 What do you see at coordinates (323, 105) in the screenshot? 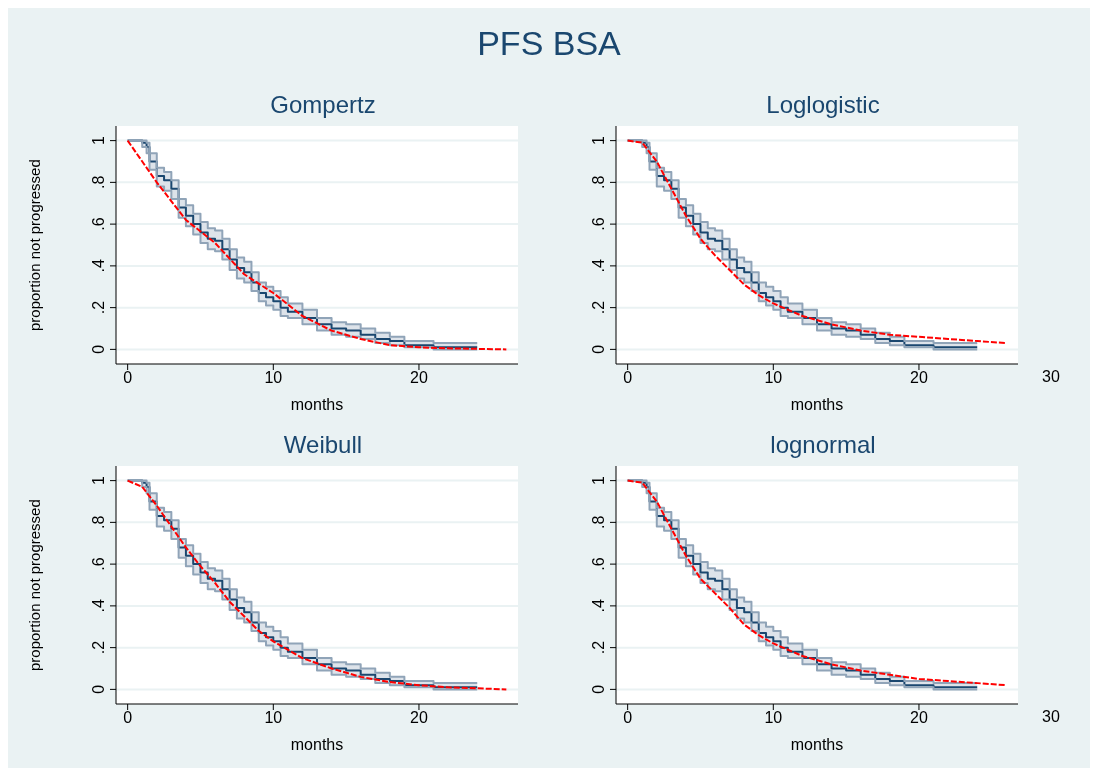
I see `chart-title: Gompertz` at bounding box center [323, 105].